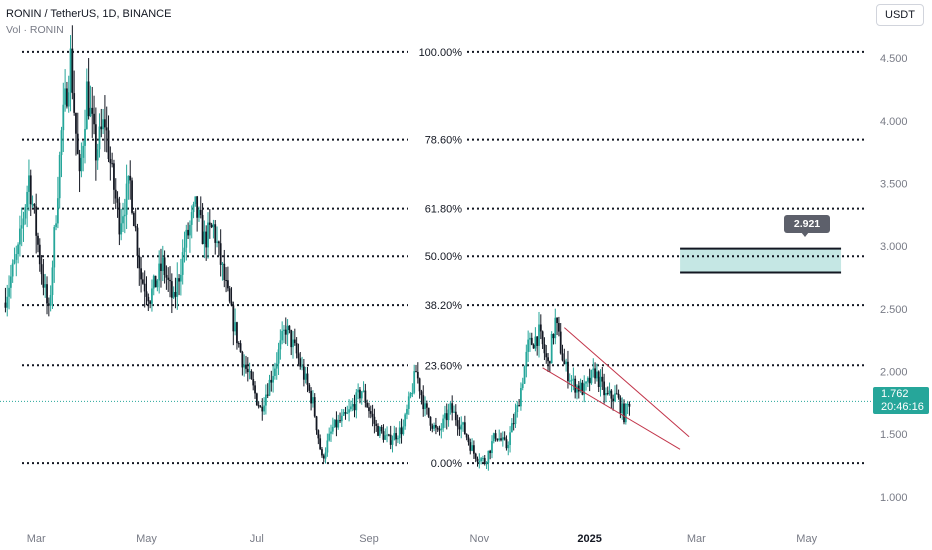  Describe the element at coordinates (626, 382) in the screenshot. I see `wedge-trendline` at that location.